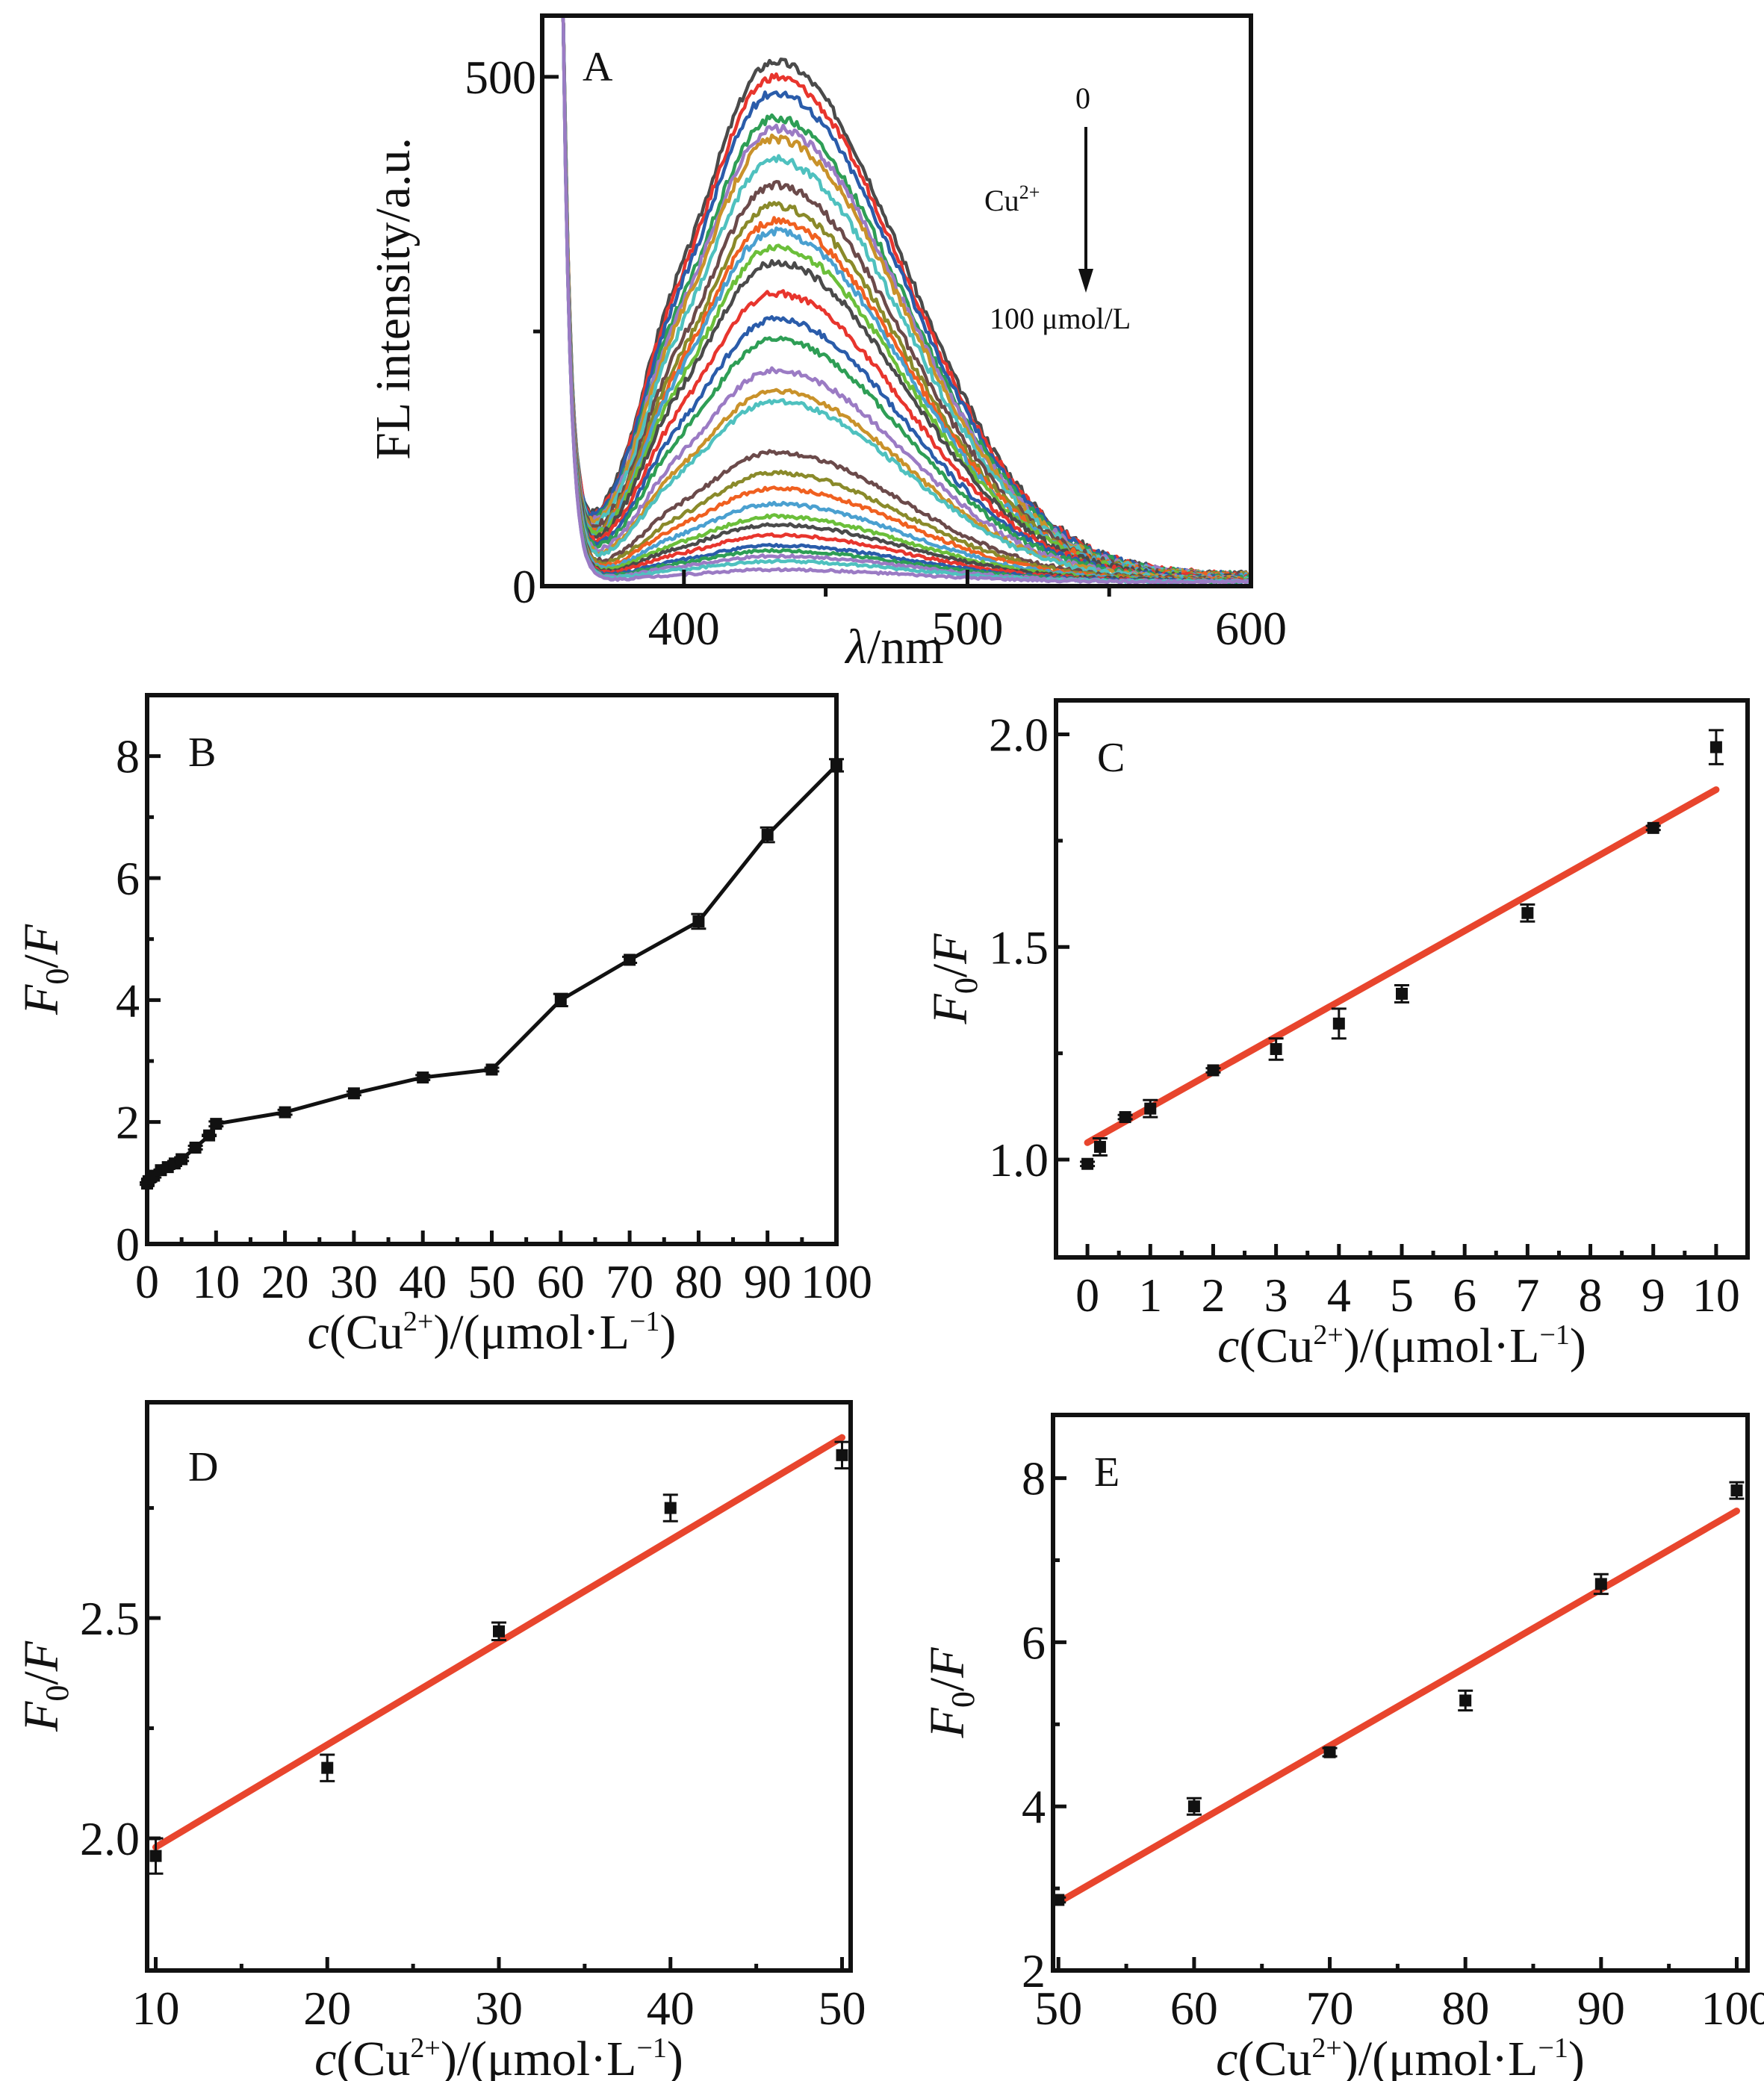 The image size is (1764, 2081). I want to click on d-x-title-part: )/(μmol·L, so click(539, 2056).